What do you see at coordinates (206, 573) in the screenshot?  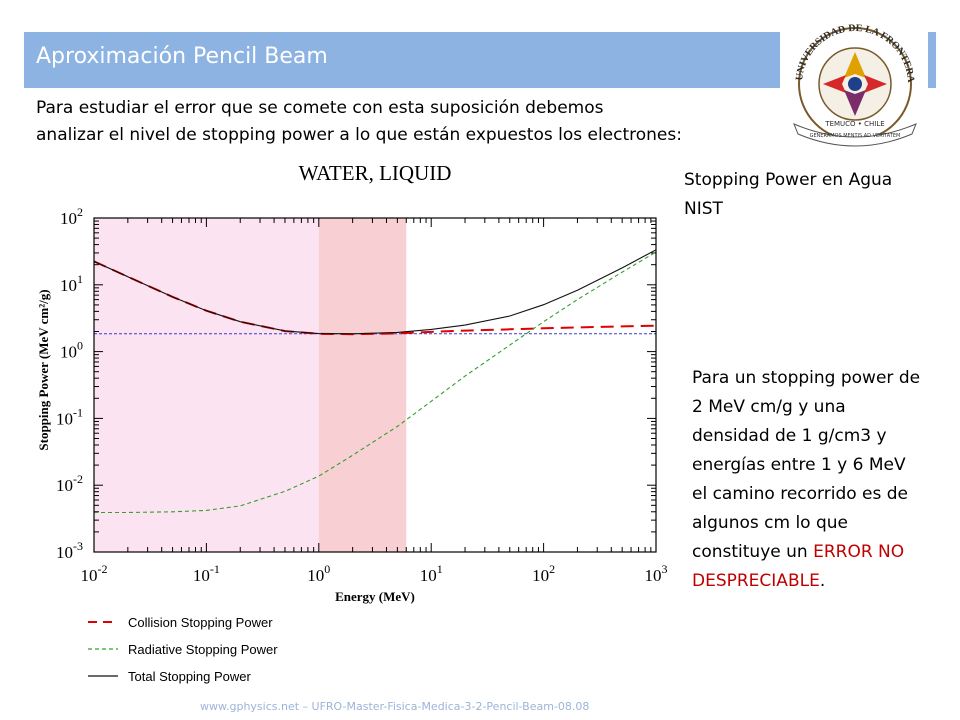 I see `x-tick-label: 10⁻¹` at bounding box center [206, 573].